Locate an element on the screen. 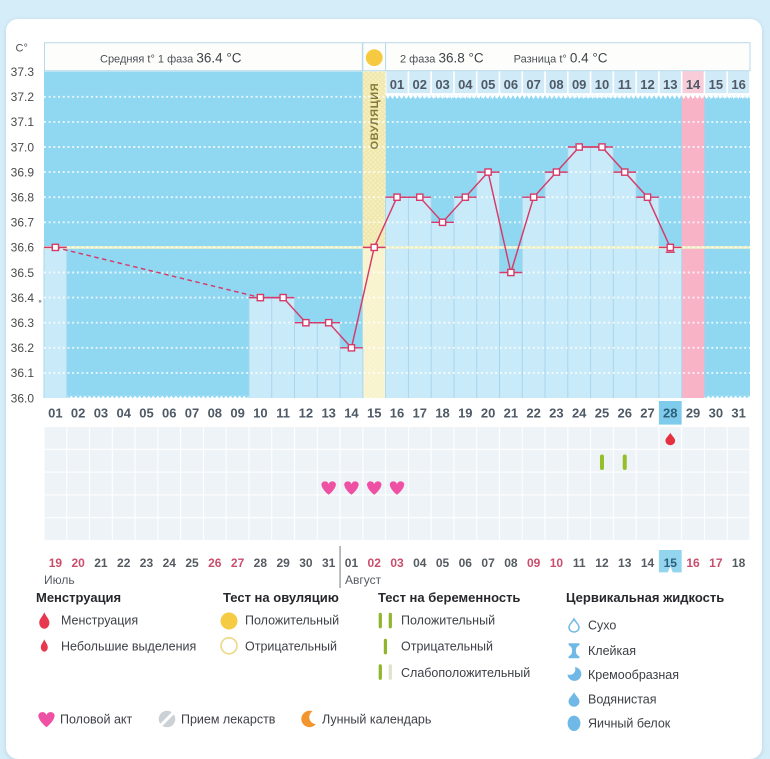  svg-text: Сухо is located at coordinates (602, 626).